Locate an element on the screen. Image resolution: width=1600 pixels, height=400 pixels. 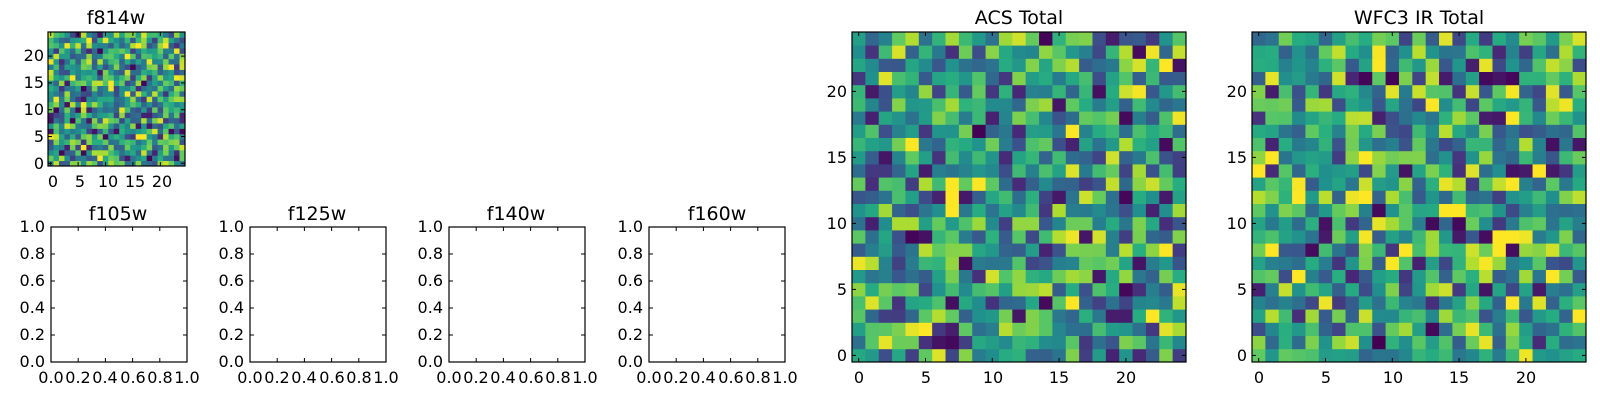
x-tick-label: 10 is located at coordinates (993, 377).